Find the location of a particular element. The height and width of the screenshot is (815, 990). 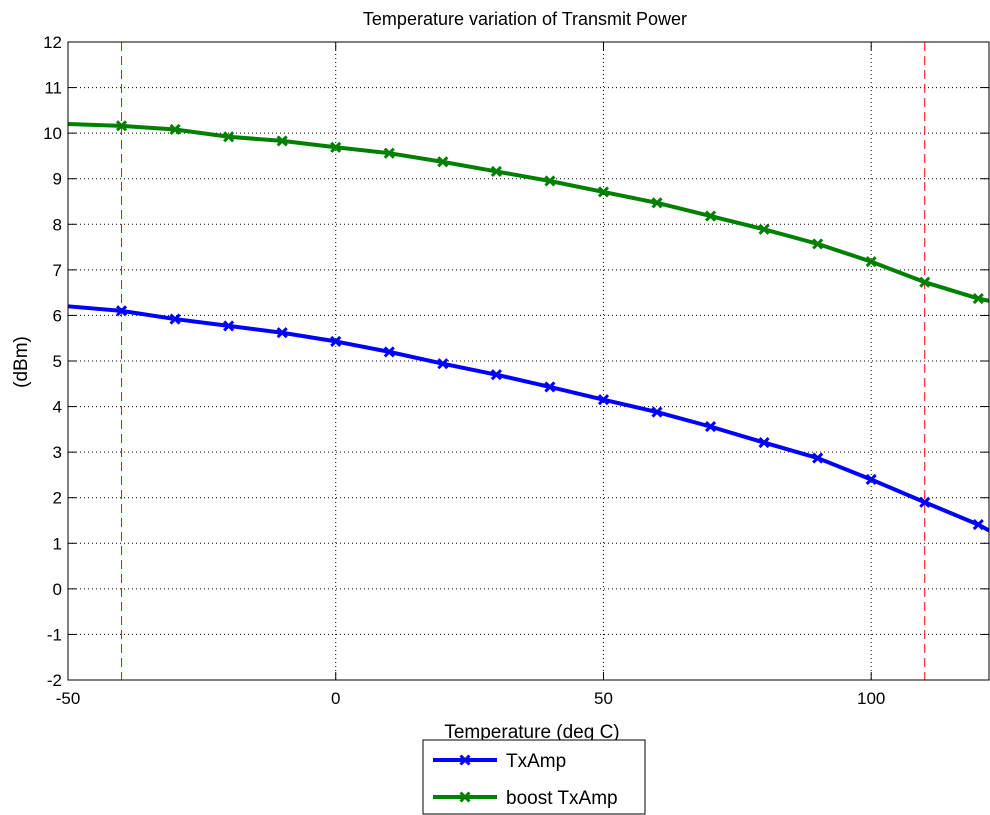

y-tick-label: 12 is located at coordinates (52, 42).